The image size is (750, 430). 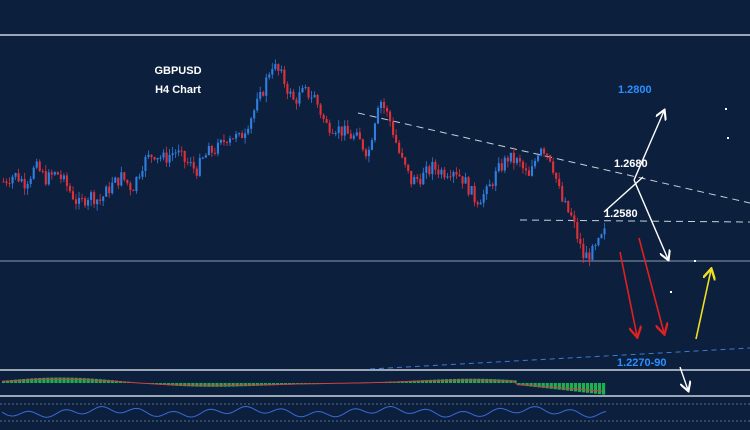 I want to click on arrow-down-from-resistance, so click(x=650, y=219).